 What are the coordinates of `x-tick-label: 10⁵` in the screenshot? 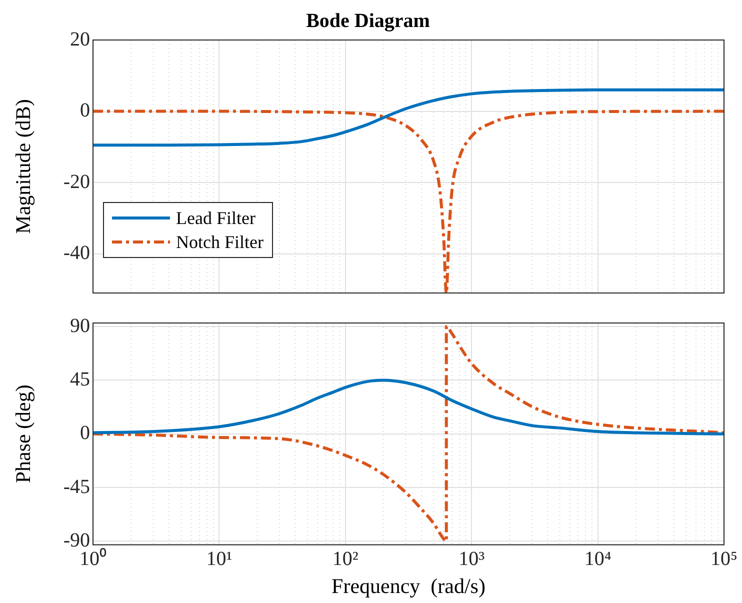 It's located at (724, 559).